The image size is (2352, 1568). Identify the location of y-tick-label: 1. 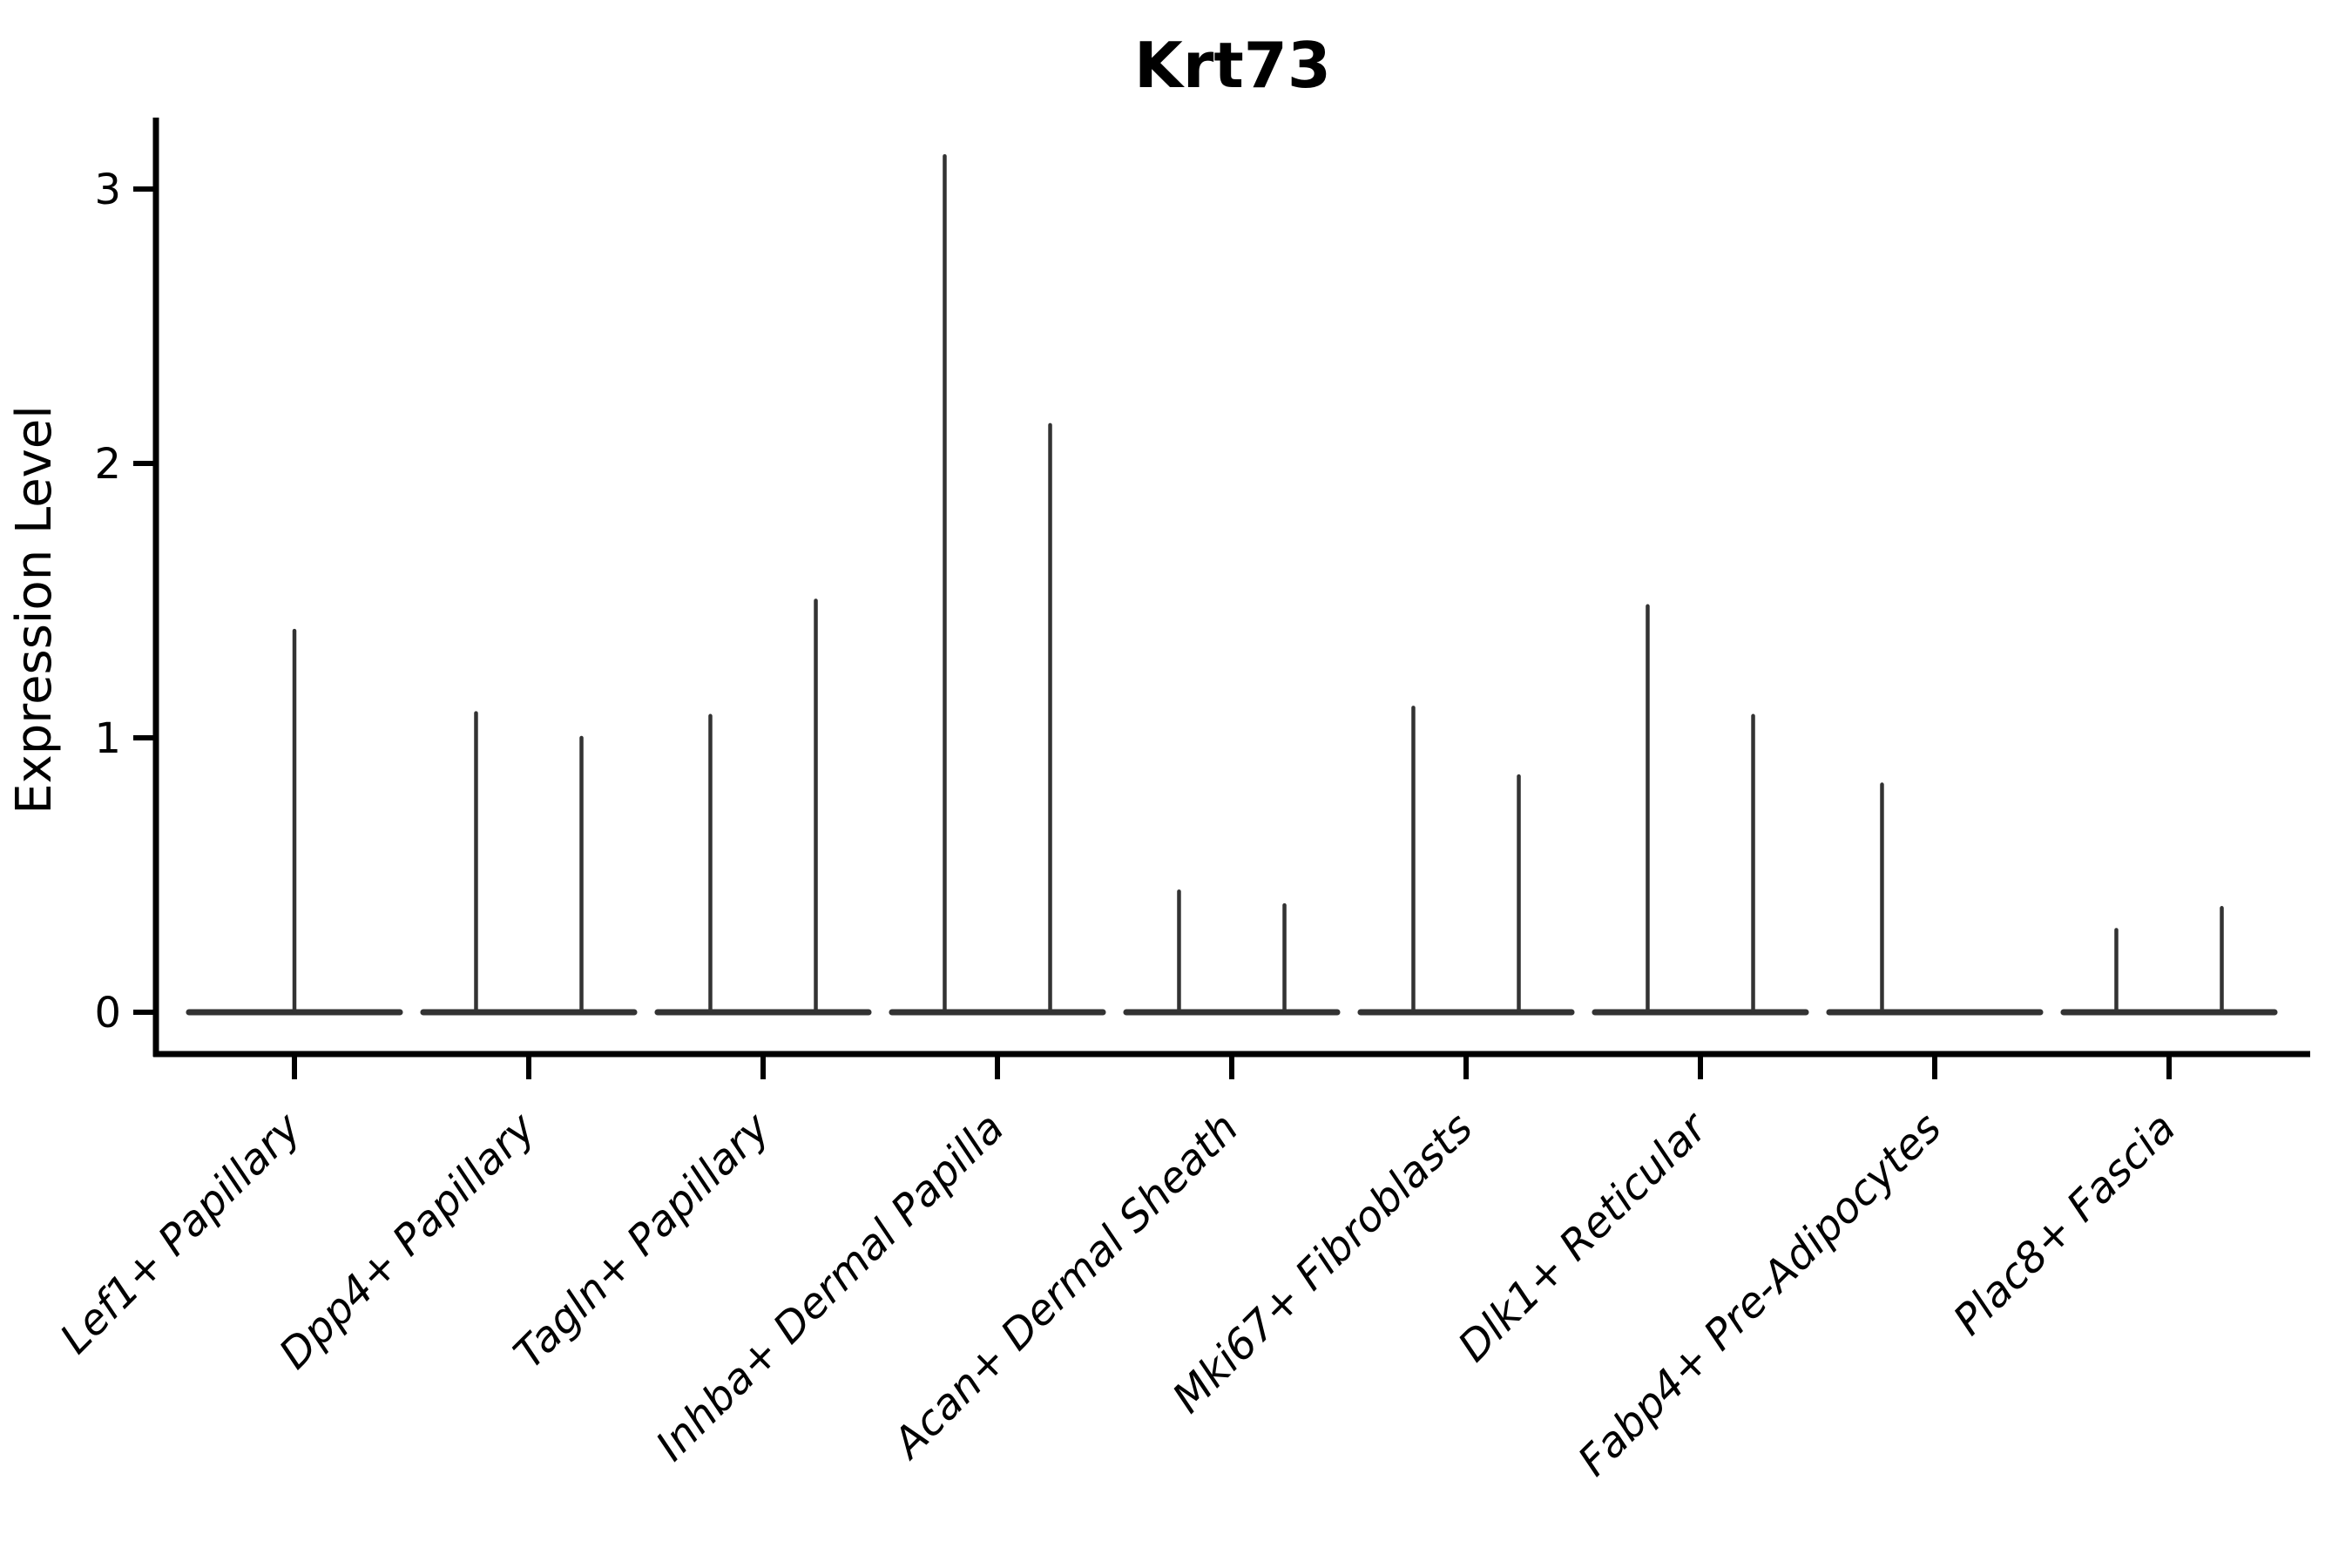
(107, 738).